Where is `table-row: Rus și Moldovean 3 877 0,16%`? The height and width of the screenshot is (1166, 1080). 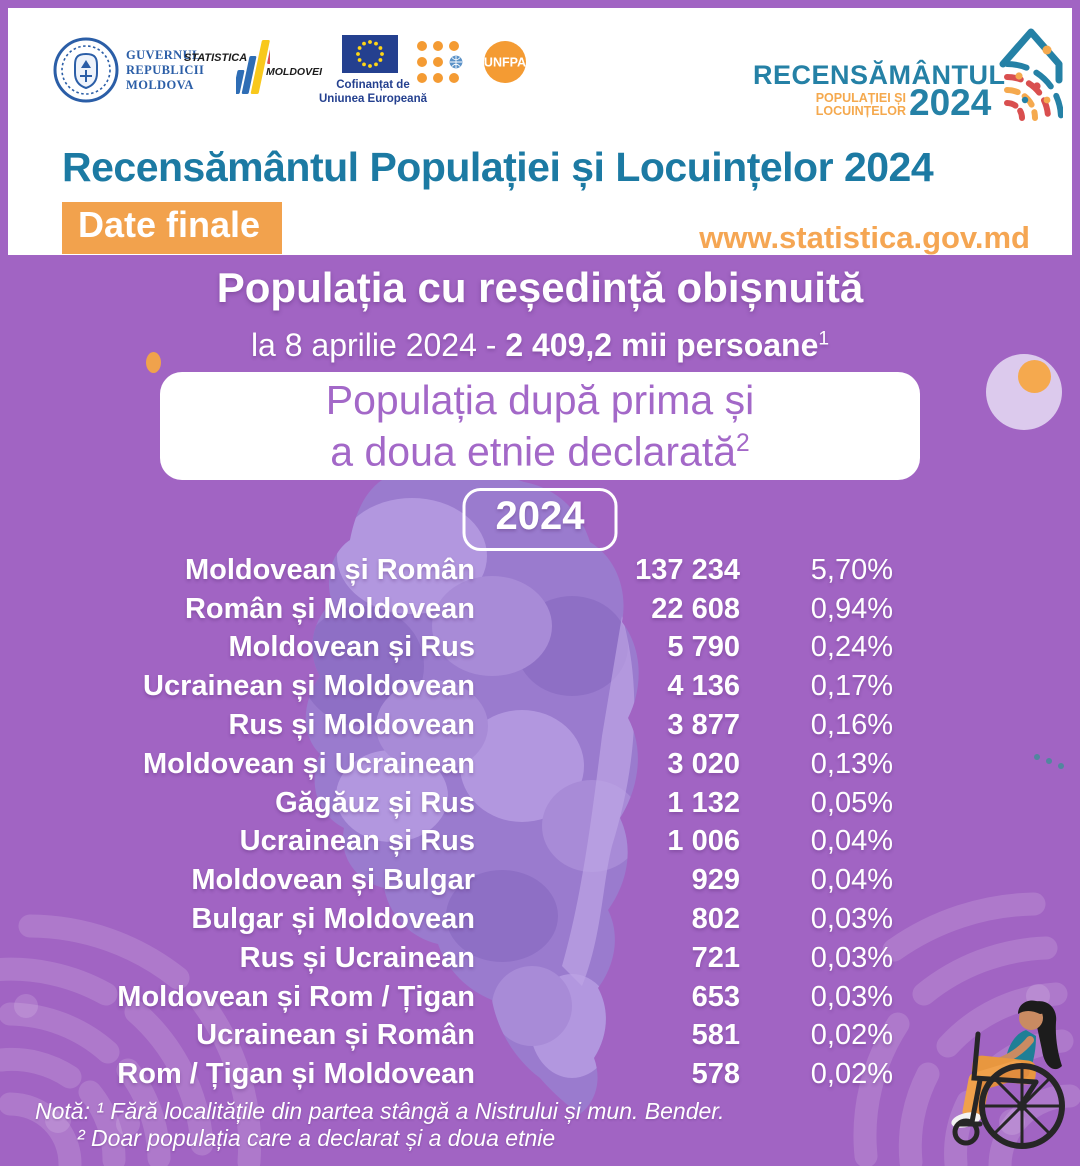
table-row: Rus și Moldovean 3 877 0,16% is located at coordinates (500, 725).